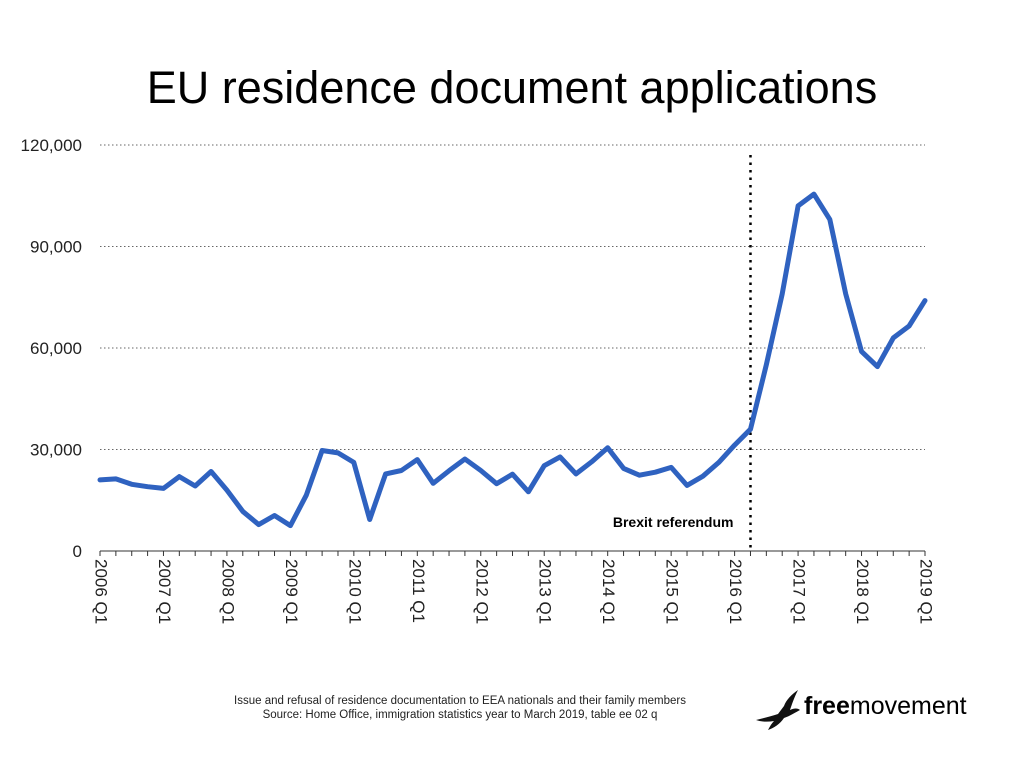 The image size is (1024, 768). I want to click on free-movement-logo: freemovement, so click(869, 710).